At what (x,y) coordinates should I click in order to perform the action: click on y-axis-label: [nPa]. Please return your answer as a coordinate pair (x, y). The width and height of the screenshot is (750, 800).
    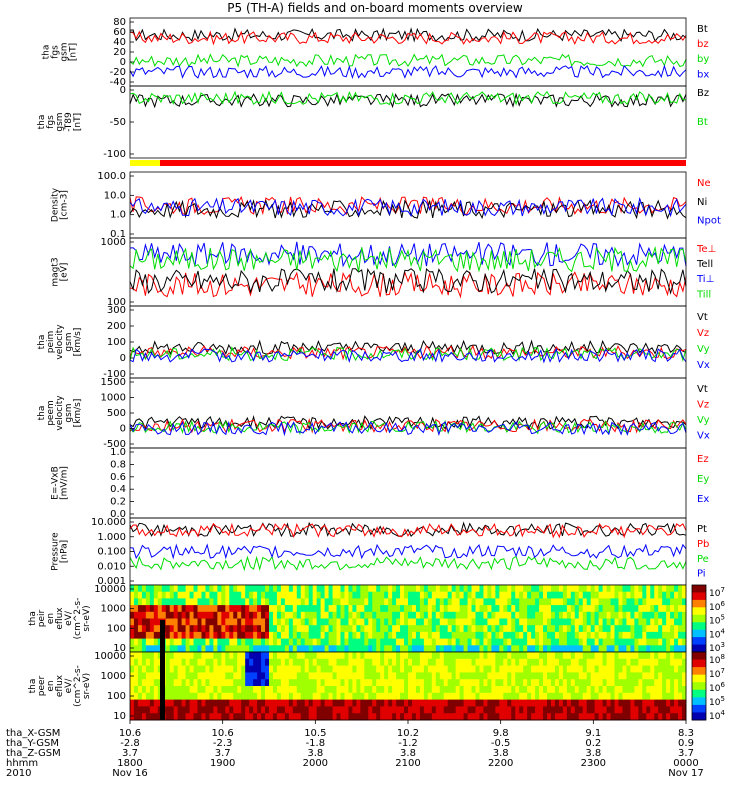
    Looking at the image, I should click on (65, 551).